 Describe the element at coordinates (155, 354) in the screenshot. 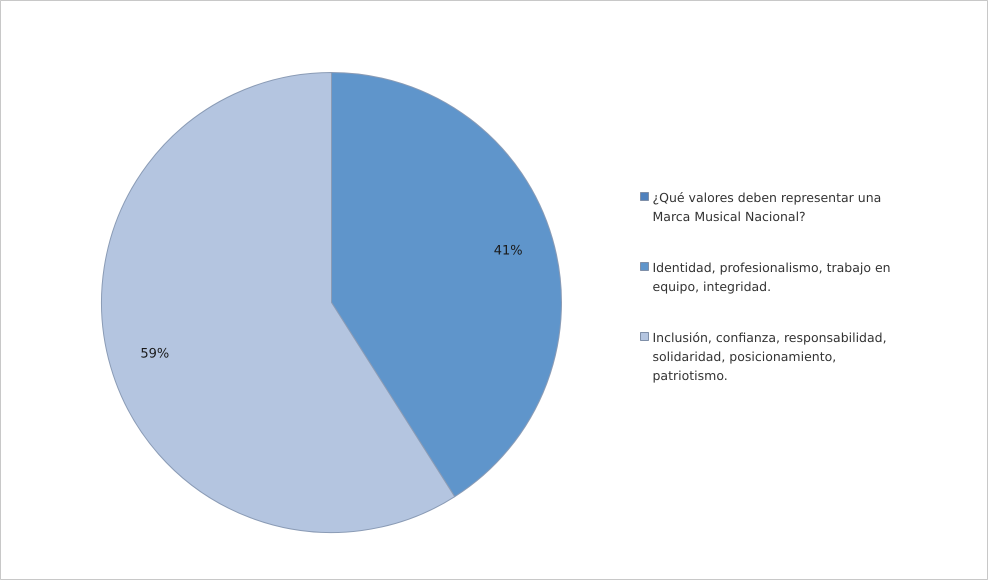

I see `data-label: 59%` at that location.